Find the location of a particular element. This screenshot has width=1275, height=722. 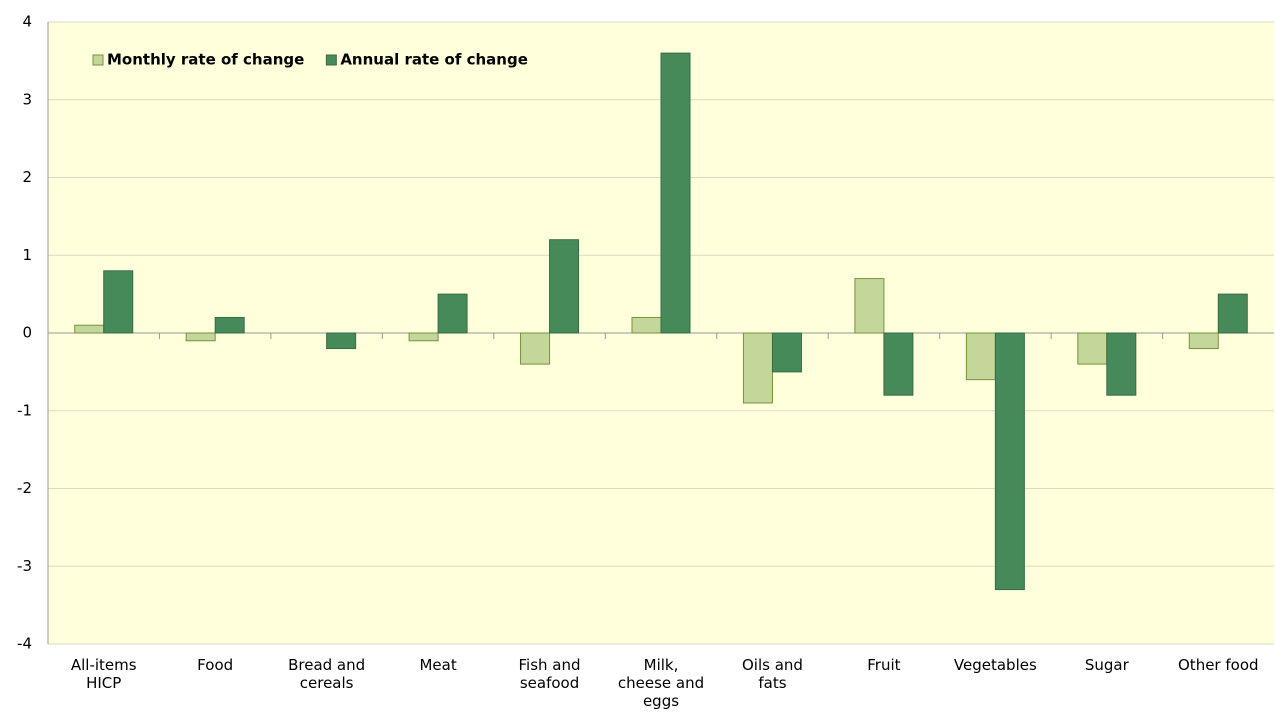

legend-label: Monthly rate of change is located at coordinates (205, 60).